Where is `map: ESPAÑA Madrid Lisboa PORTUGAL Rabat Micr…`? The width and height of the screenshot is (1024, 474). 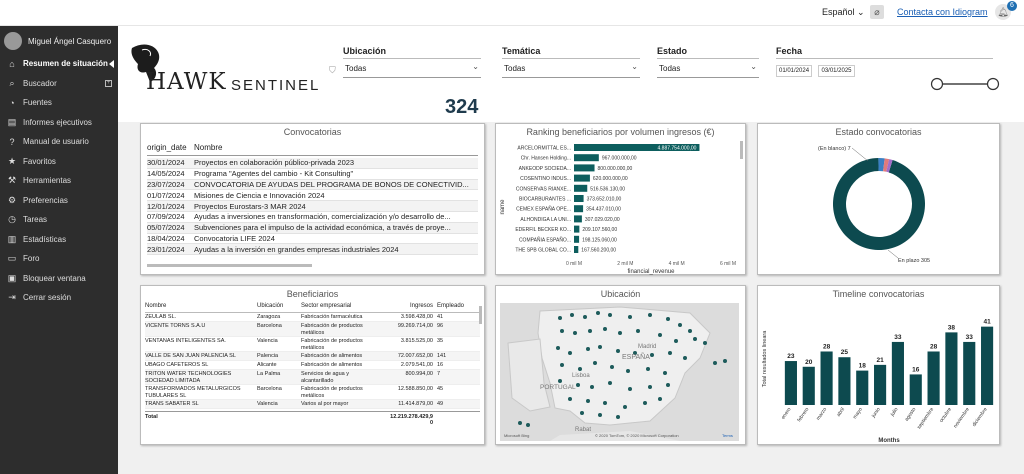
map: ESPAÑA Madrid Lisboa PORTUGAL Rabat Micr… is located at coordinates (619, 372).